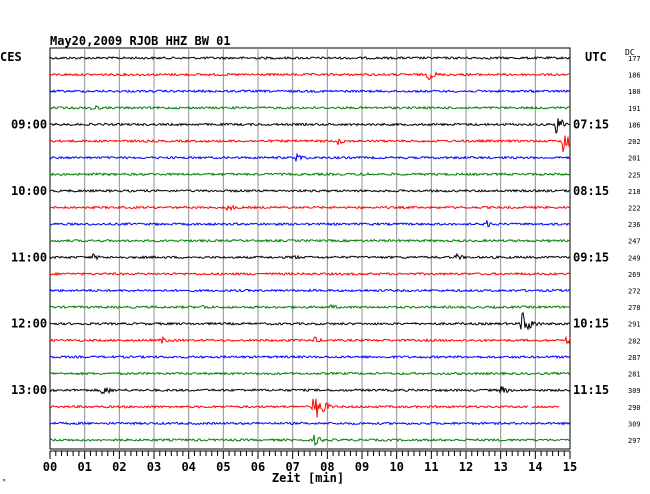 Image resolution: width=650 pixels, height=494 pixels. What do you see at coordinates (140, 41) in the screenshot?
I see `chart-title: May20,2009 RJOB HHZ BW 01` at bounding box center [140, 41].